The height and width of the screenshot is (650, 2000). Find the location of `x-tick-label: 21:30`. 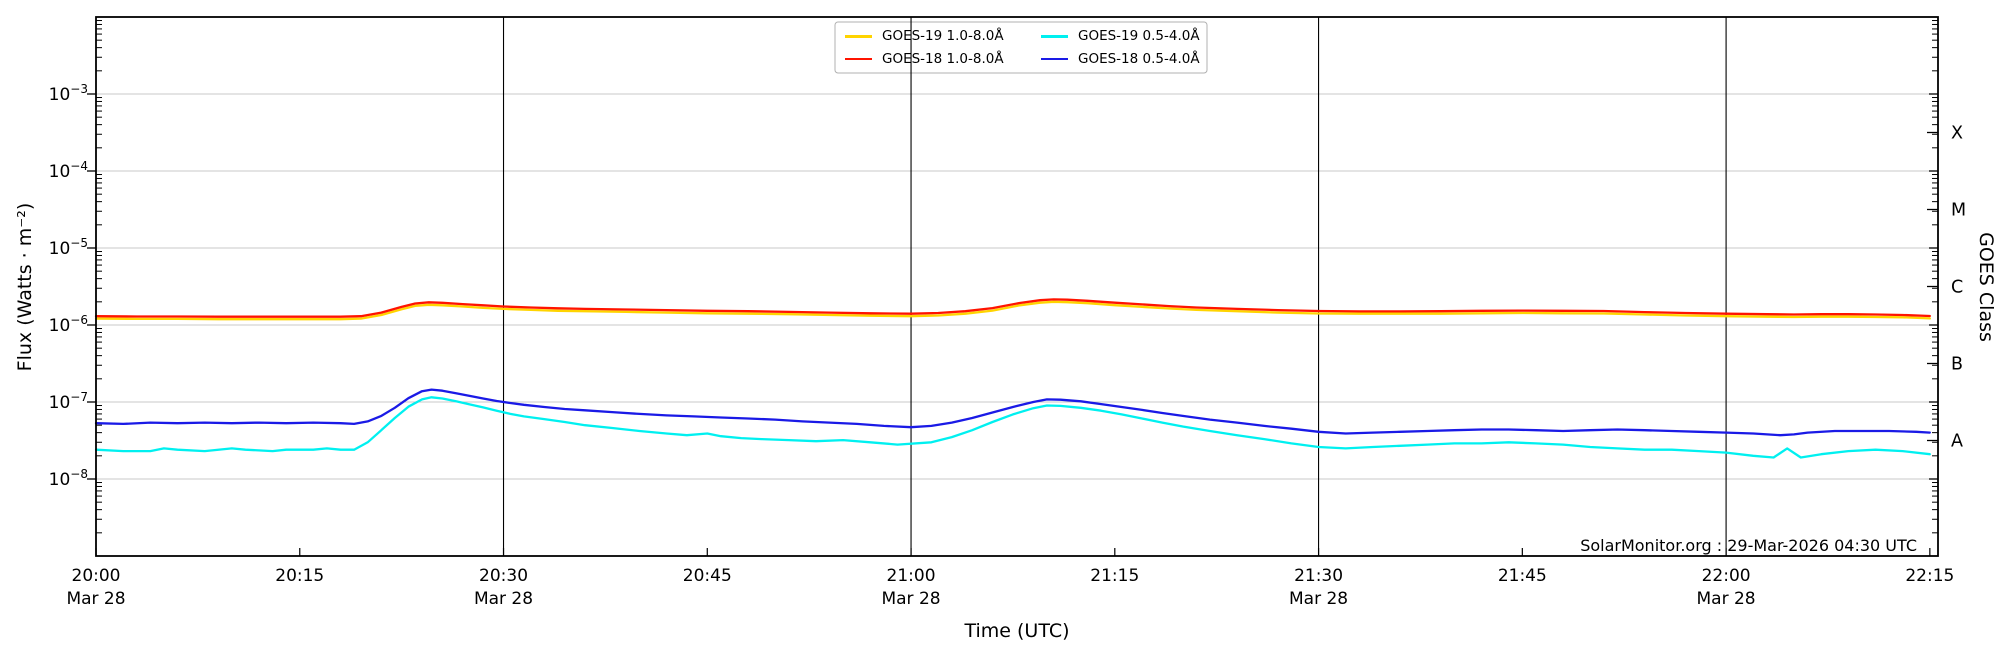

x-tick-label: 21:30 is located at coordinates (1318, 576).